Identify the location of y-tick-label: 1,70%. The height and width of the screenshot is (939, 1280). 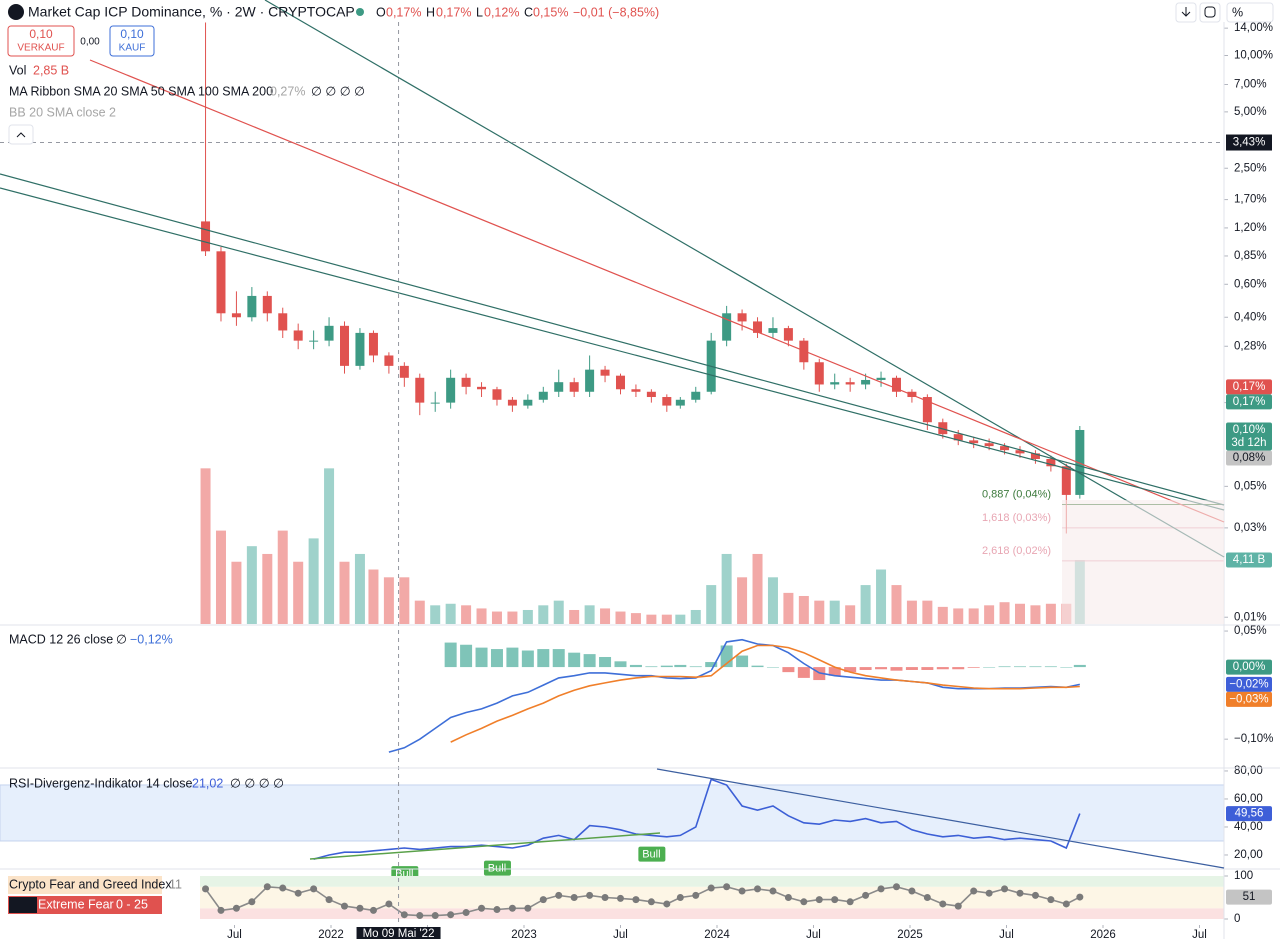
(1250, 200).